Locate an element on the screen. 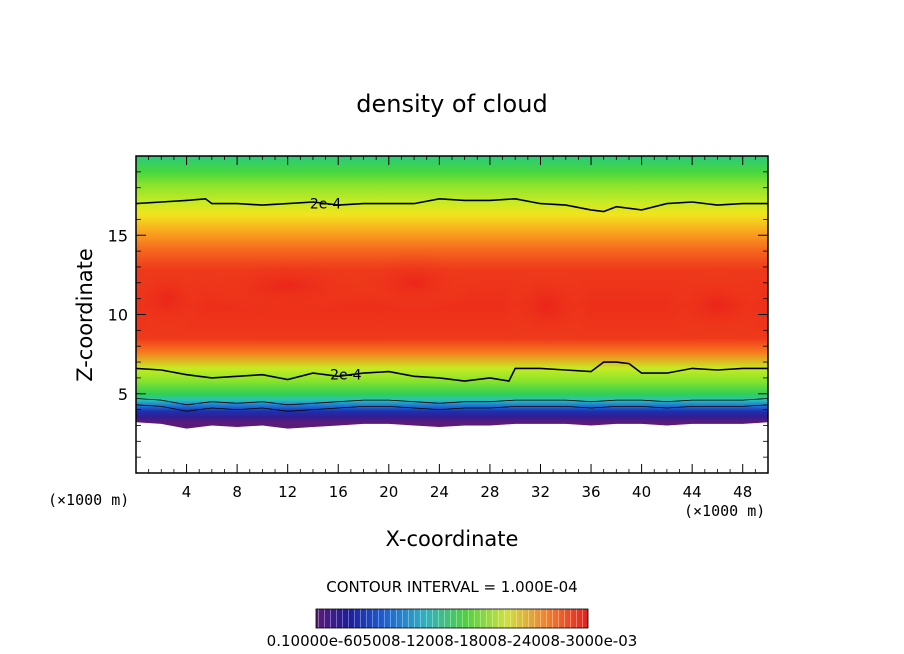  y-tick-label: 15 is located at coordinates (118, 235).